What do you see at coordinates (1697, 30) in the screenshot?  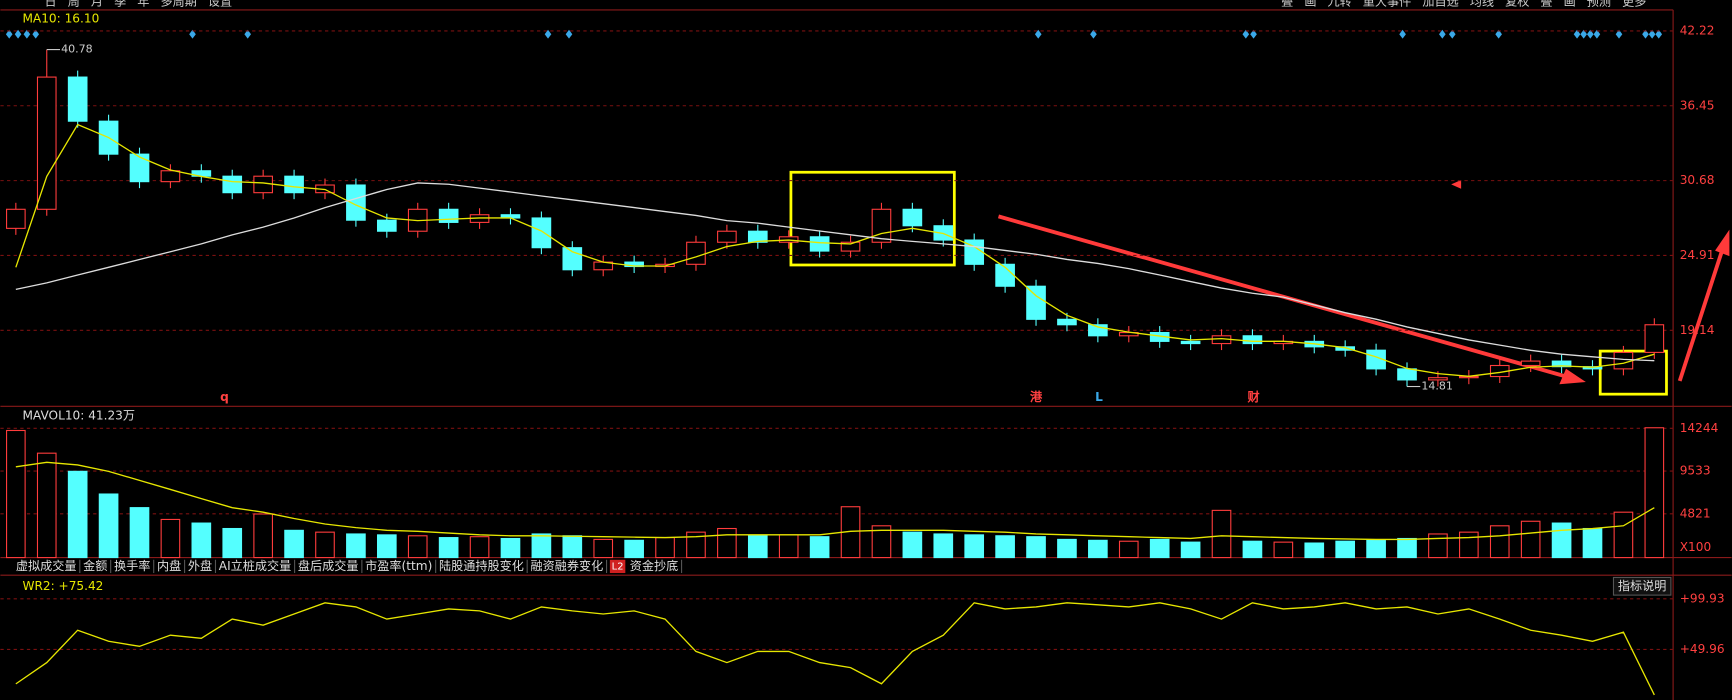 I see `y-tick-label: 42.22` at bounding box center [1697, 30].